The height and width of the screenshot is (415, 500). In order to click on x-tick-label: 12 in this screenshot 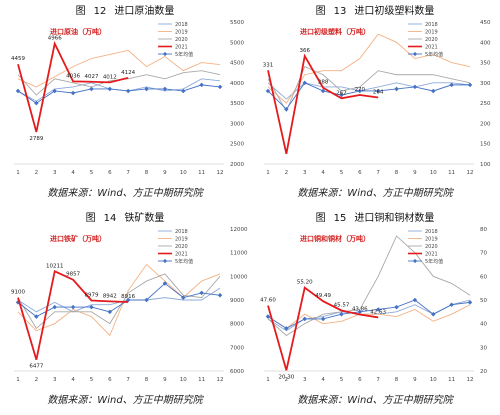, I will do `click(470, 380)`.